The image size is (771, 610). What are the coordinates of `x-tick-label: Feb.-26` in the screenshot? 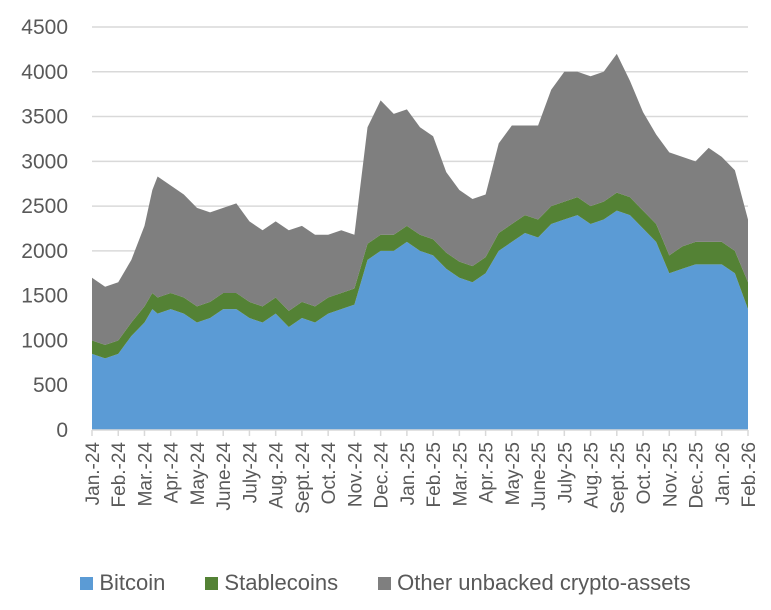 It's located at (749, 474).